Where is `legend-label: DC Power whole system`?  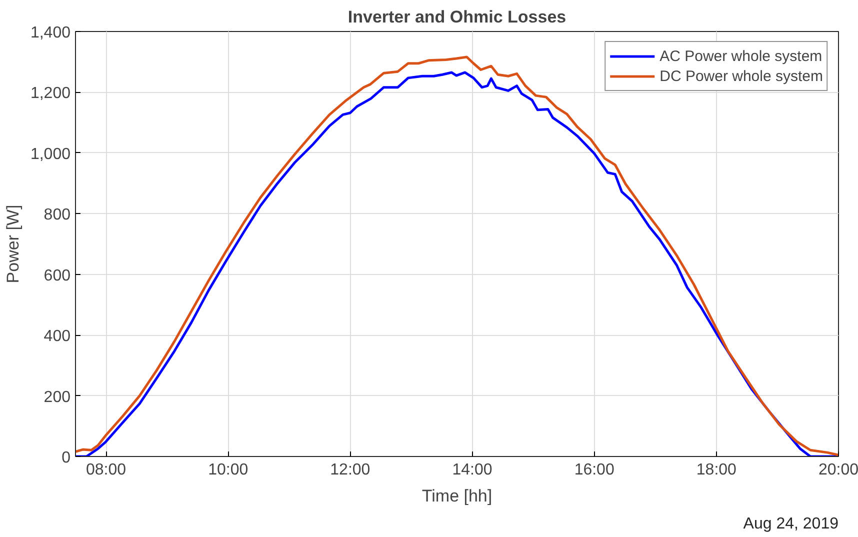 legend-label: DC Power whole system is located at coordinates (741, 76).